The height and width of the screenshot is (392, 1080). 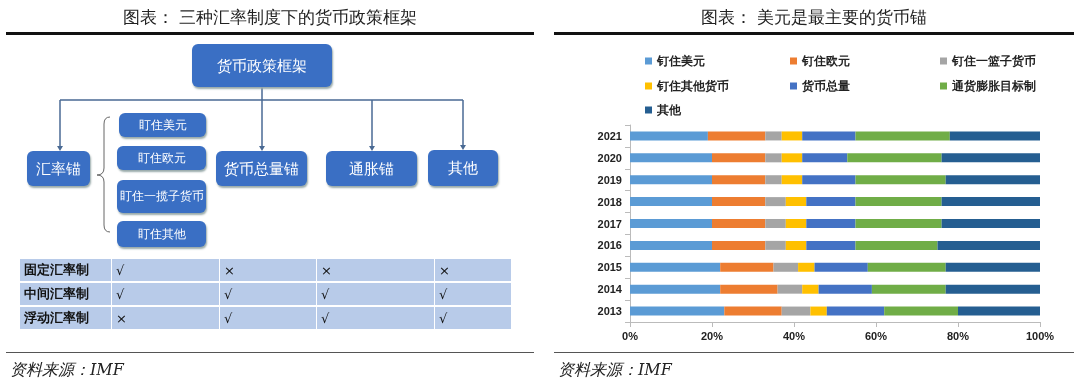 I want to click on x-tick-label: 100%, so click(x=1040, y=335).